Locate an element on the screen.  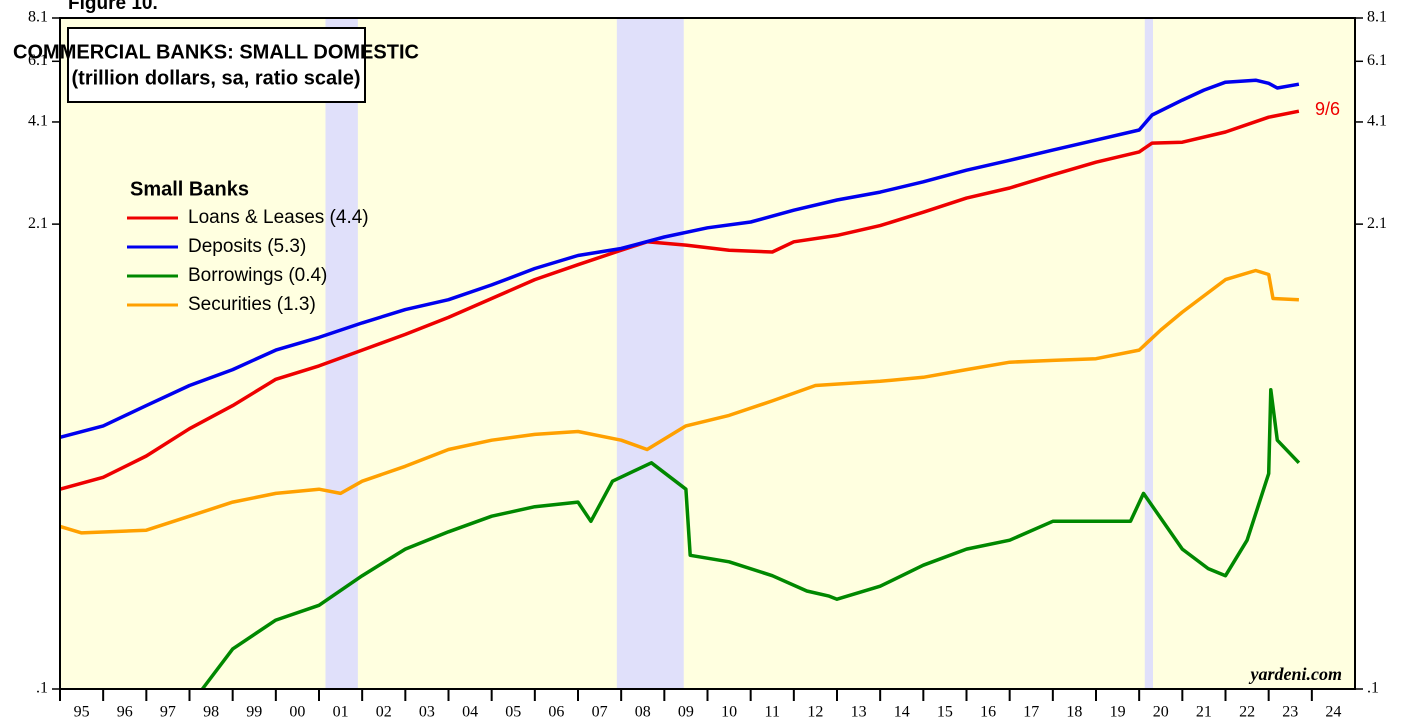
y-tick-label: 8.1 is located at coordinates (38, 17).